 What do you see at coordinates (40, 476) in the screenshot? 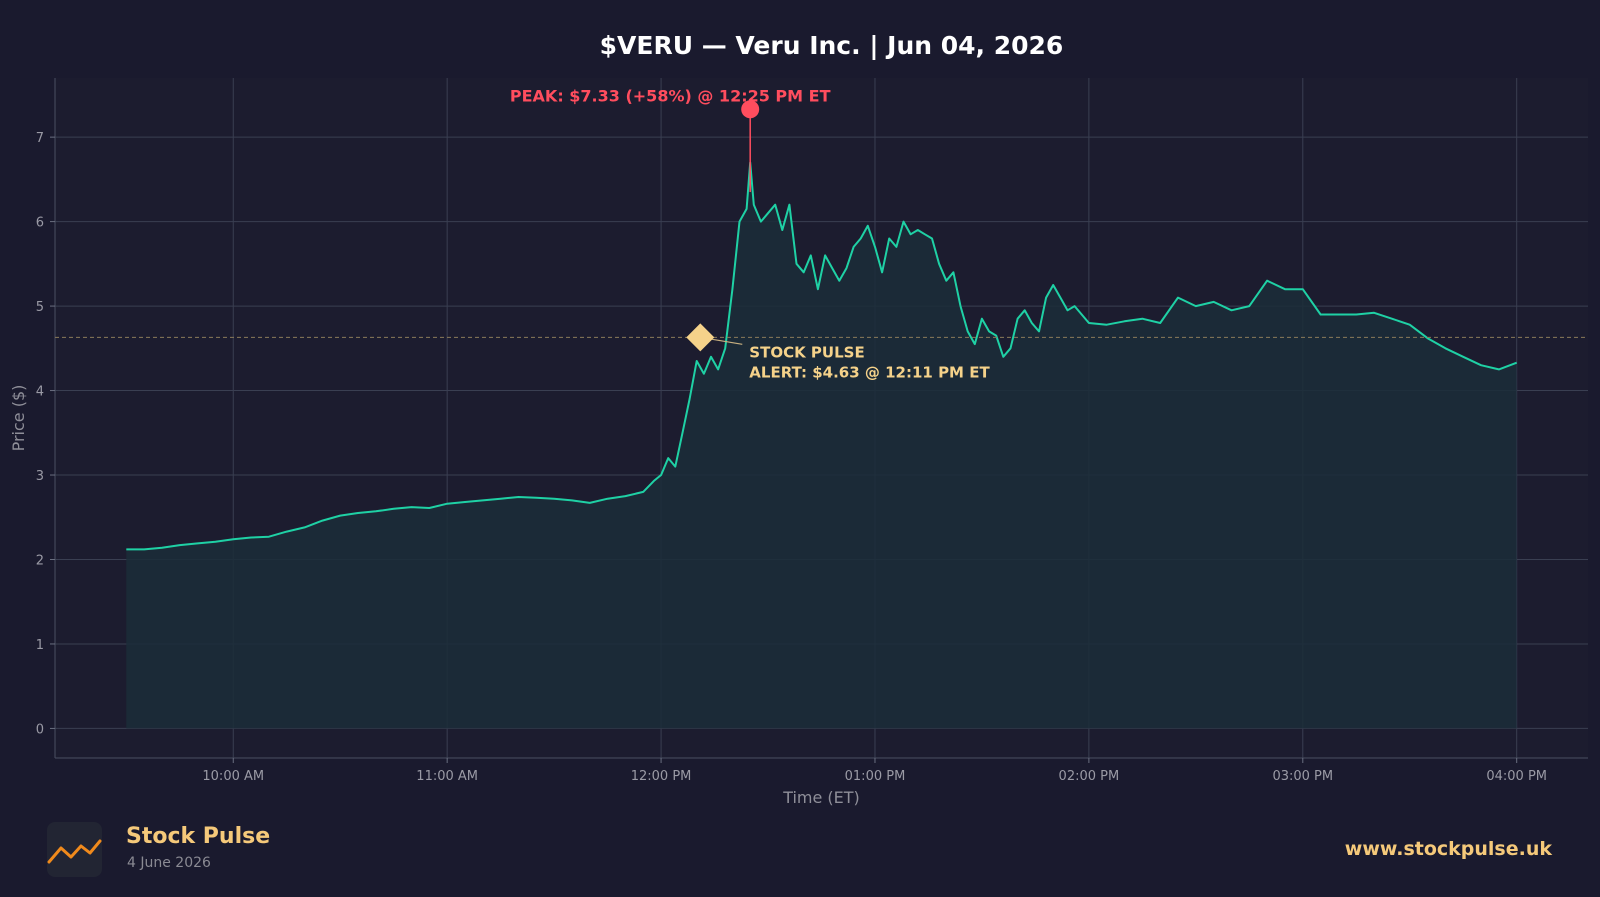
I see `y-tick-label: 3` at bounding box center [40, 476].